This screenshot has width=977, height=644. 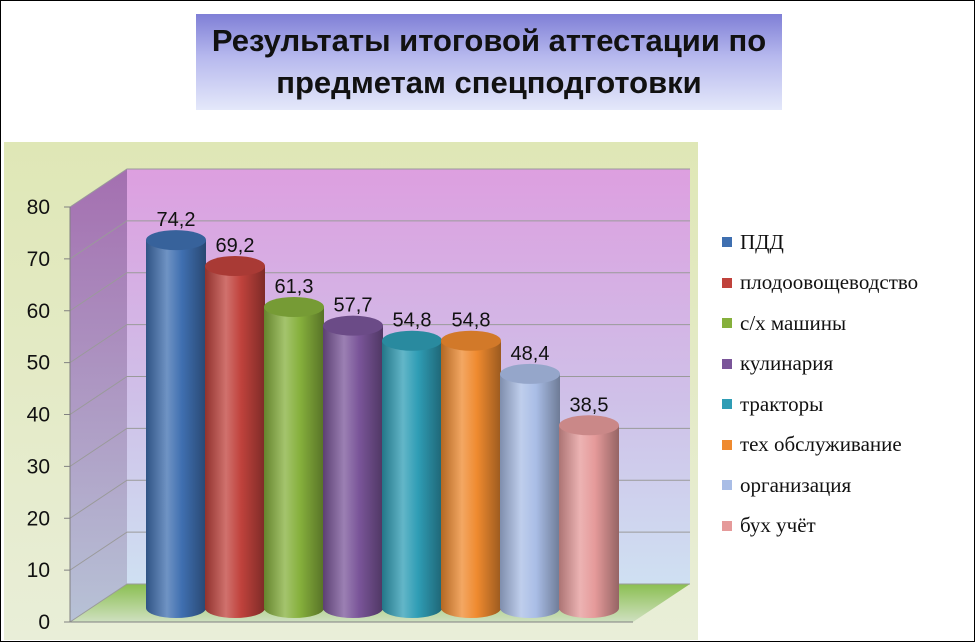 I want to click on legend-item: плодоовощеводство, so click(x=847, y=283).